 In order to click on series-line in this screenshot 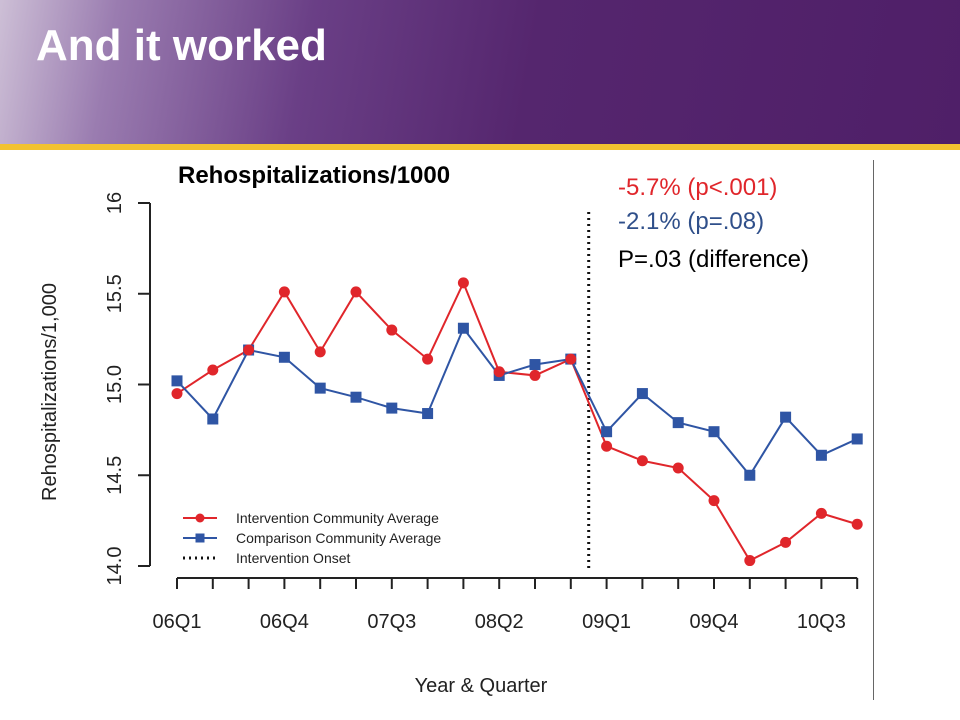, I will do `click(517, 401)`.